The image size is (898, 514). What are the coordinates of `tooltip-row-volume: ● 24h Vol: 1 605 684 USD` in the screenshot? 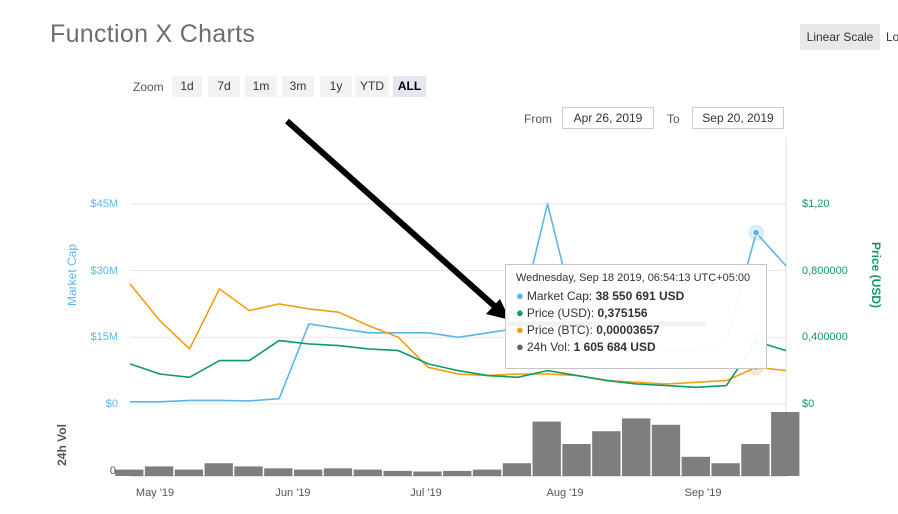 It's located at (636, 346).